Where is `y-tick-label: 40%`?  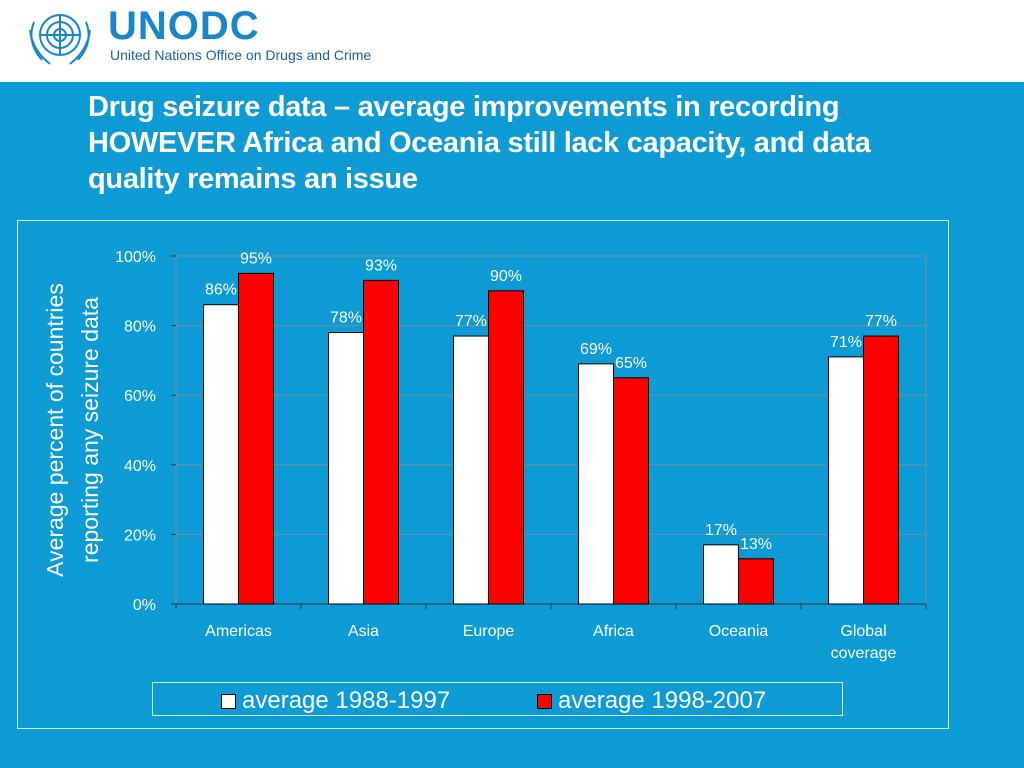
y-tick-label: 40% is located at coordinates (140, 466).